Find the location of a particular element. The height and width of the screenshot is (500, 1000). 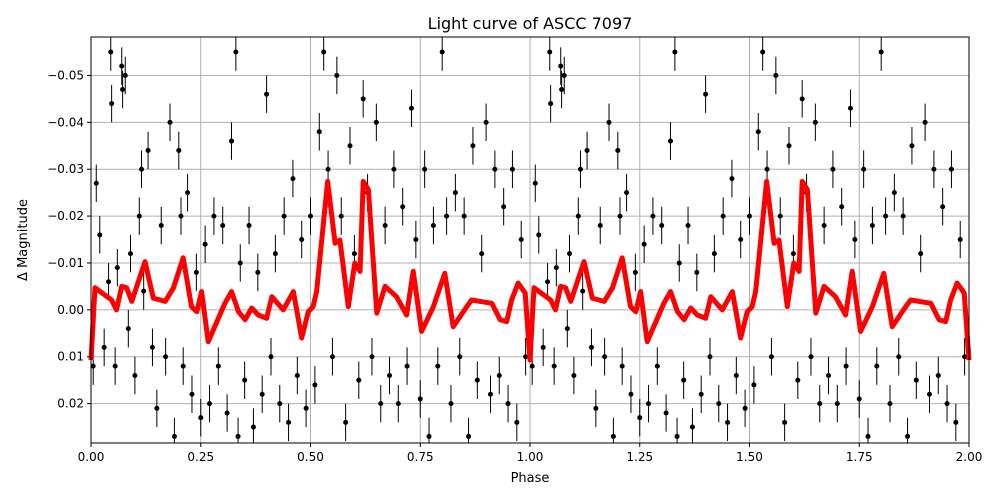

y-tick-label: −0.04 is located at coordinates (65, 122).